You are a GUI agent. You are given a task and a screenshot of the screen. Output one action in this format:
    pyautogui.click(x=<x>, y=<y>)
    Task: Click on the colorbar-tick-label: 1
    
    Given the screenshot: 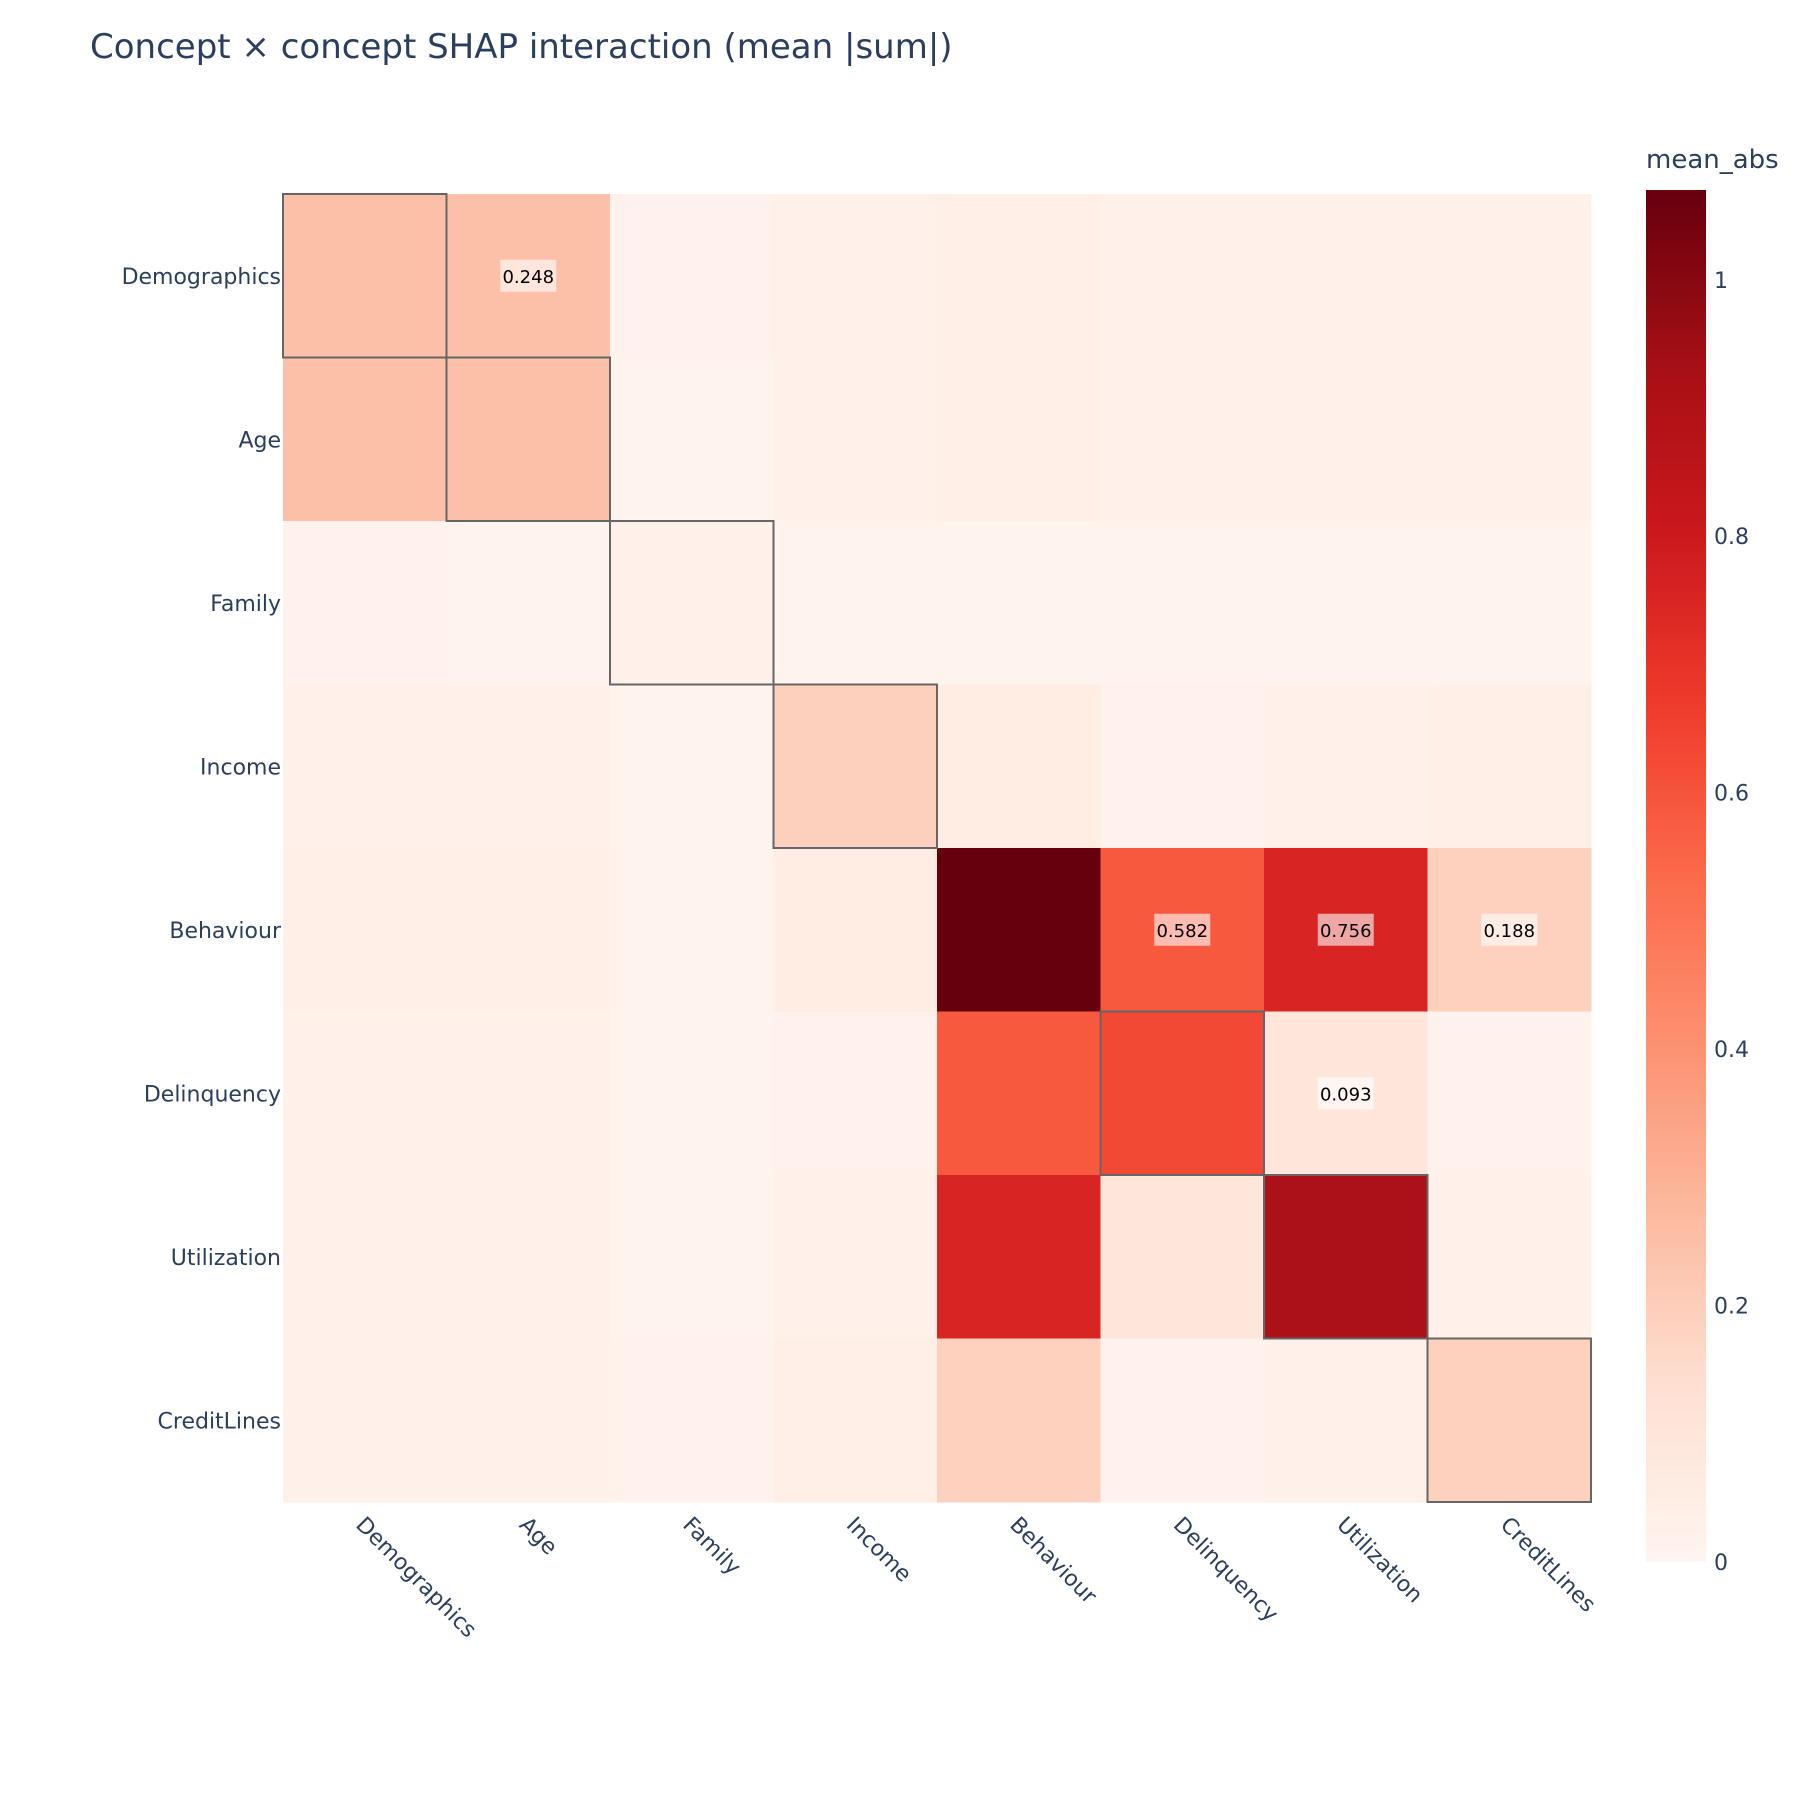 What is the action you would take?
    pyautogui.click(x=1721, y=281)
    